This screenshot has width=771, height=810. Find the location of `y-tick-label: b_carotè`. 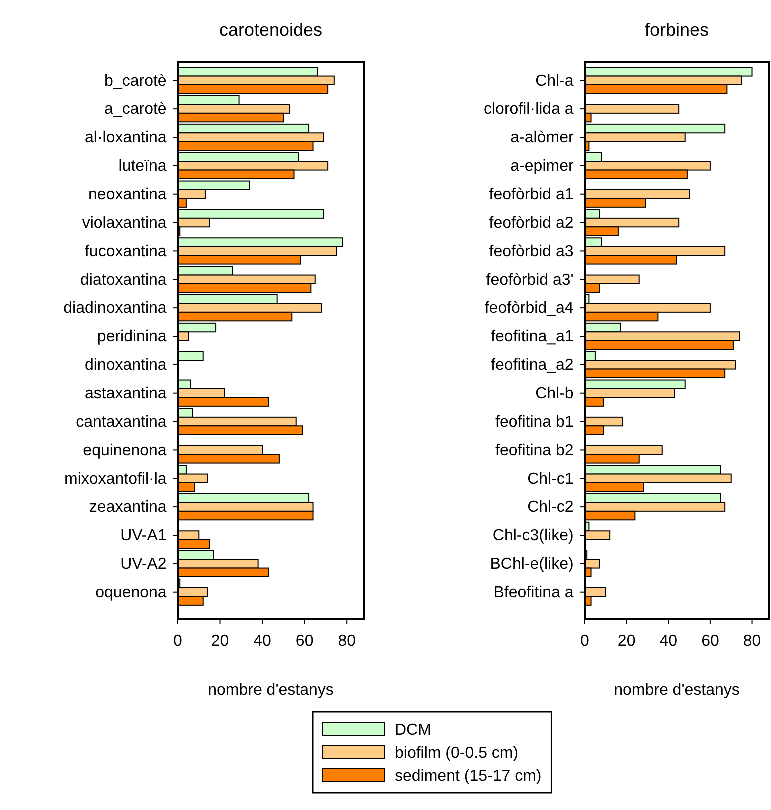

y-tick-label: b_carotè is located at coordinates (135, 81).